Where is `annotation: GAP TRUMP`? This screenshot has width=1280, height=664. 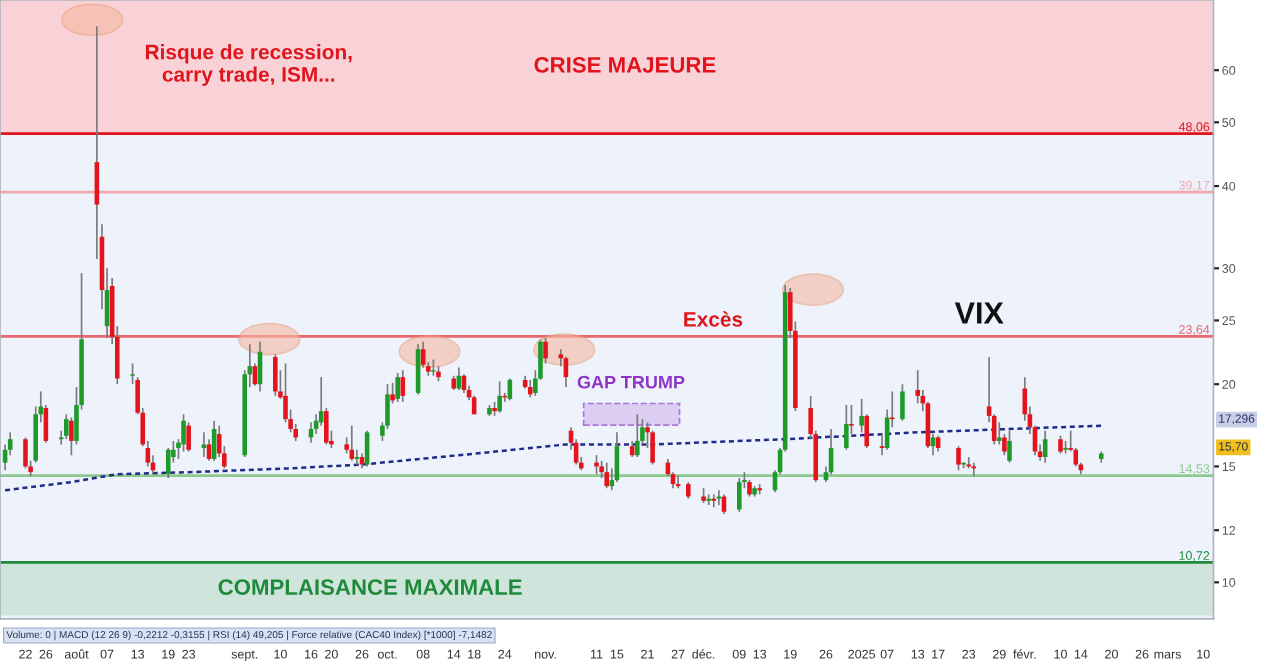 annotation: GAP TRUMP is located at coordinates (631, 382).